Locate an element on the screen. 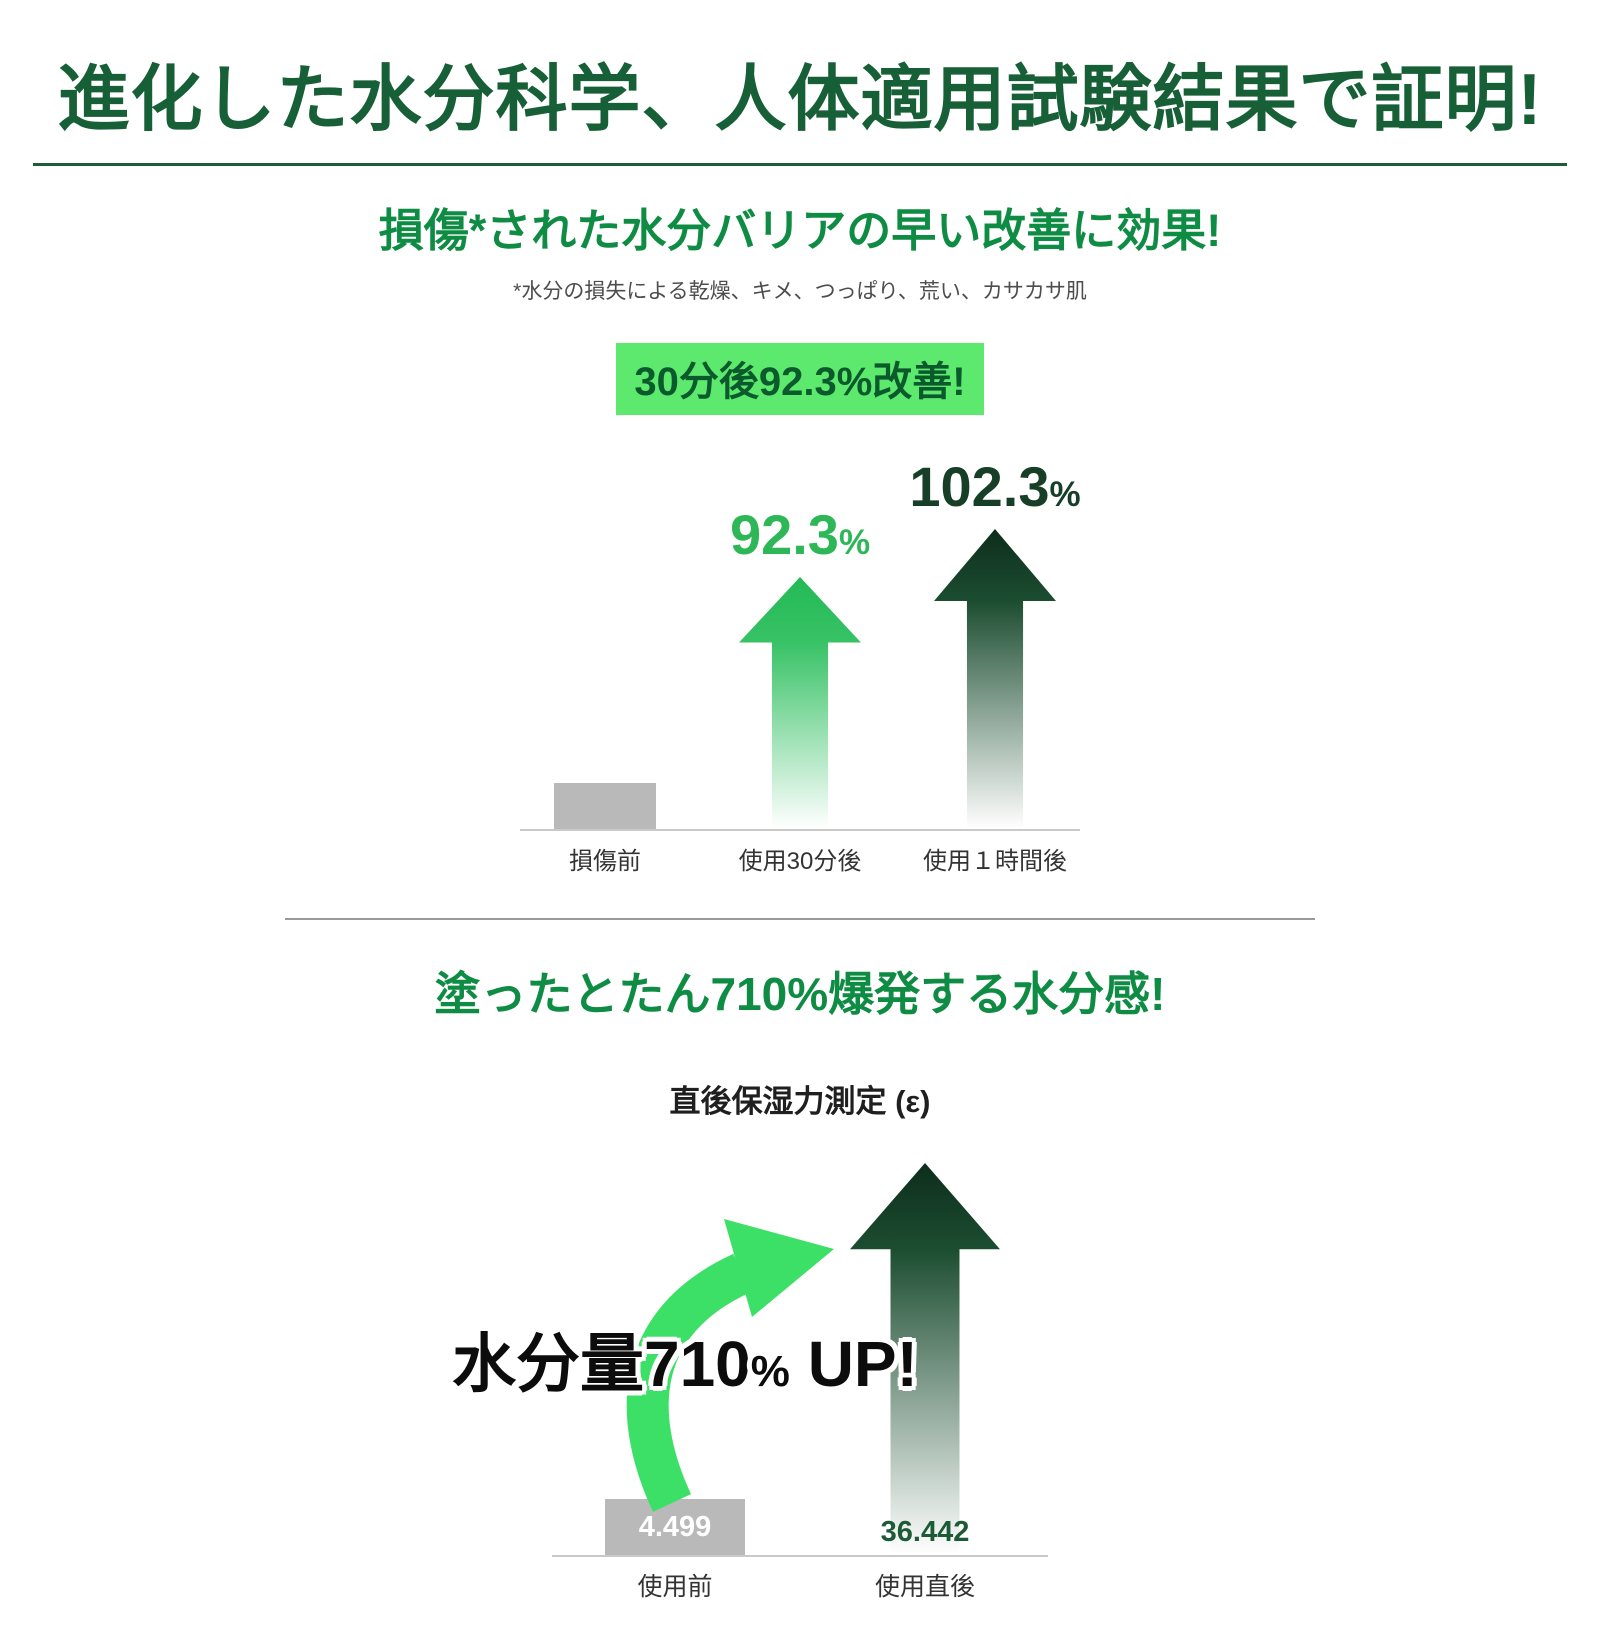 The height and width of the screenshot is (1640, 1600). section-divider is located at coordinates (800, 919).